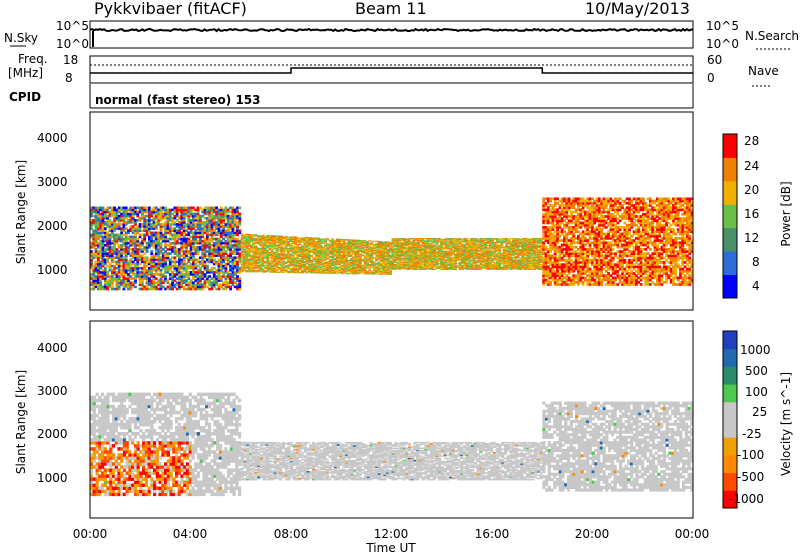 The height and width of the screenshot is (554, 800). I want to click on freq-ytick-bottom: 8, so click(69, 78).